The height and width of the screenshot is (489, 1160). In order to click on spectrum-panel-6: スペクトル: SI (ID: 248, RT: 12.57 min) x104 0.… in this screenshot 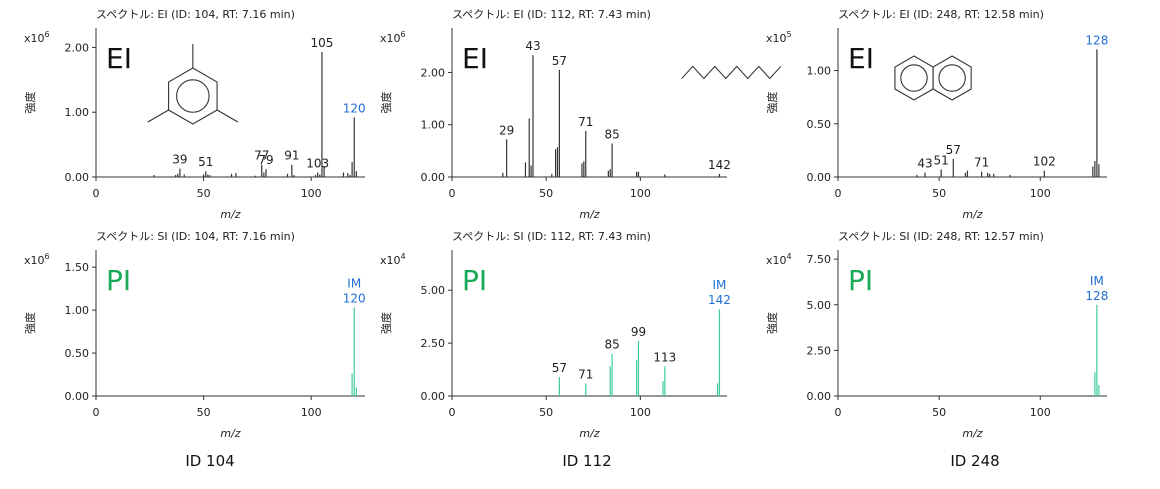, I will do `click(936, 335)`.